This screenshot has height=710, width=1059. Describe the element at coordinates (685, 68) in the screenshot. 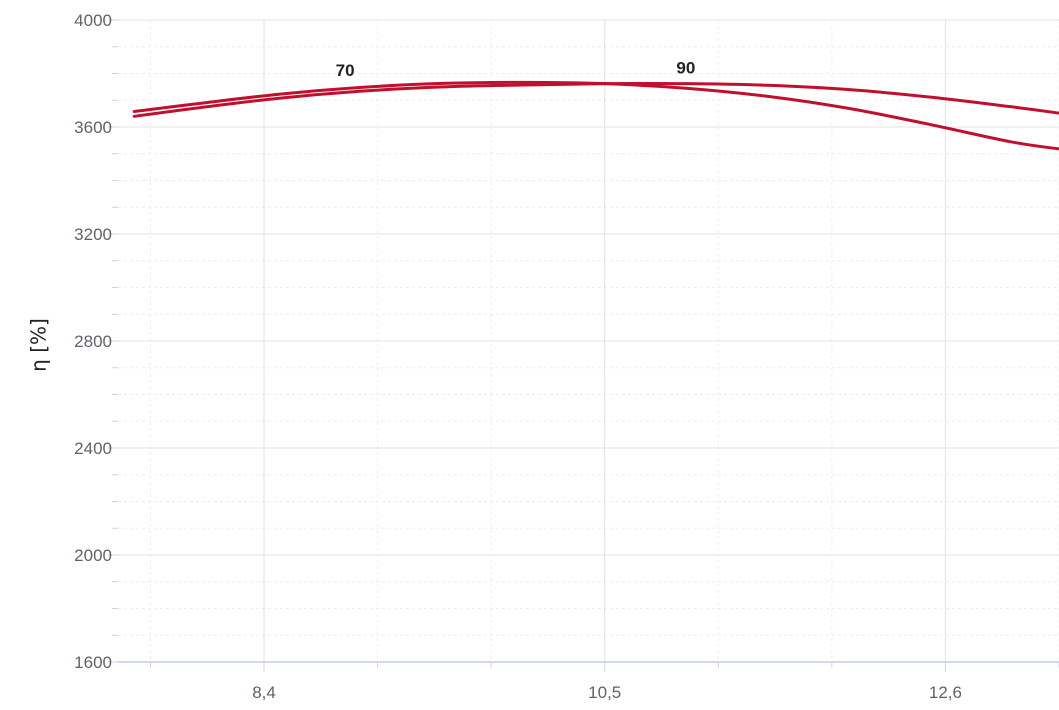

I see `curve-label-90: 90` at that location.